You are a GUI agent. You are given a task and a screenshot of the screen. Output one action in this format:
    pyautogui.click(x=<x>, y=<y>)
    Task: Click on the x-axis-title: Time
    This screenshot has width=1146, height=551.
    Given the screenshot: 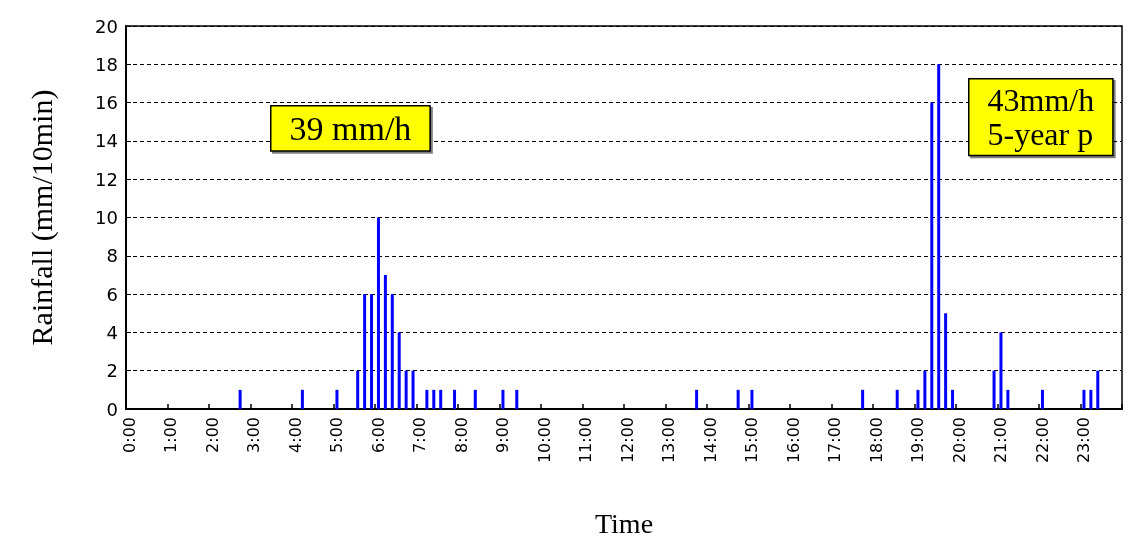 What is the action you would take?
    pyautogui.click(x=624, y=523)
    